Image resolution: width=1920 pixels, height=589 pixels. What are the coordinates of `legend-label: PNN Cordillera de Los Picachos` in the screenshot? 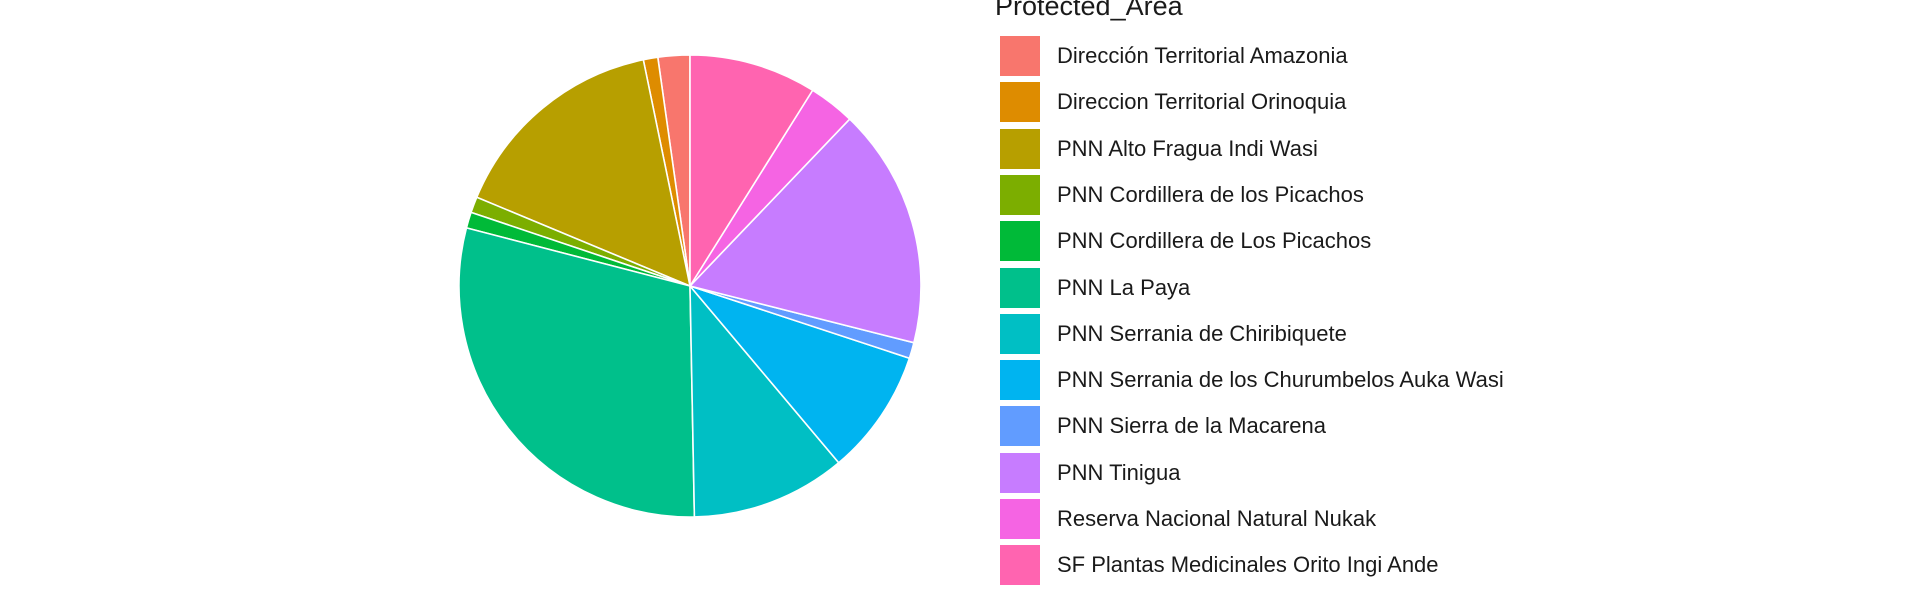 It's located at (1214, 241).